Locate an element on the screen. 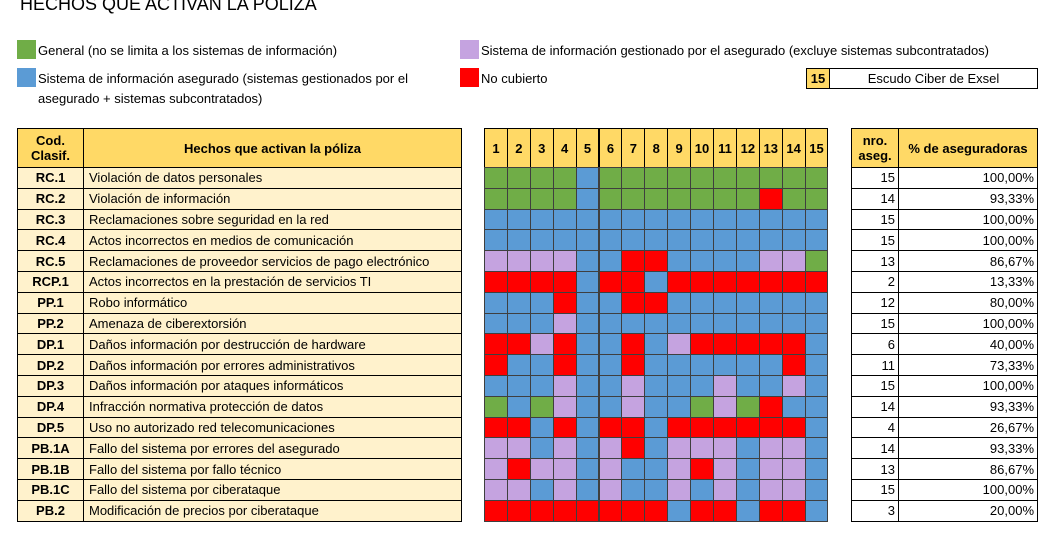 This screenshot has width=1061, height=534. grid-column-header: 9 is located at coordinates (679, 148).